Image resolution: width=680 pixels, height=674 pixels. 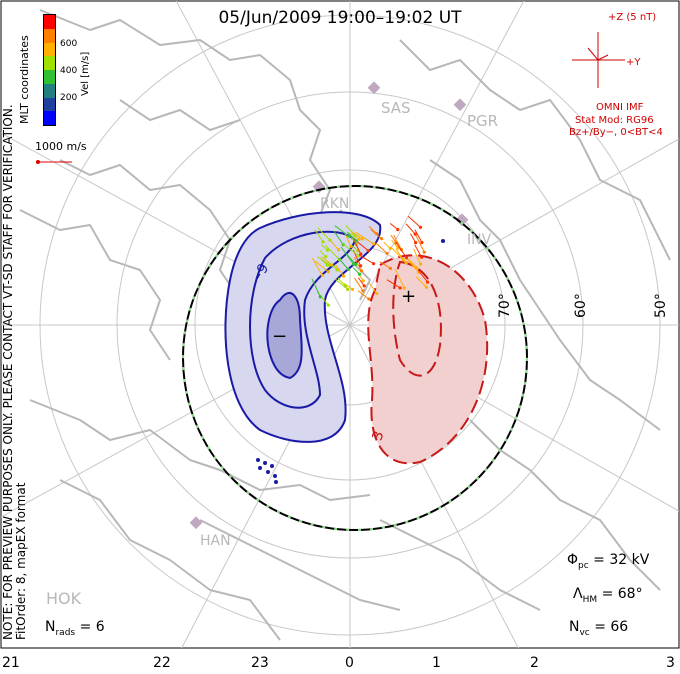 What do you see at coordinates (616, 132) in the screenshot?
I see `imf-condition: Bz+/By−, 0<BT<4` at bounding box center [616, 132].